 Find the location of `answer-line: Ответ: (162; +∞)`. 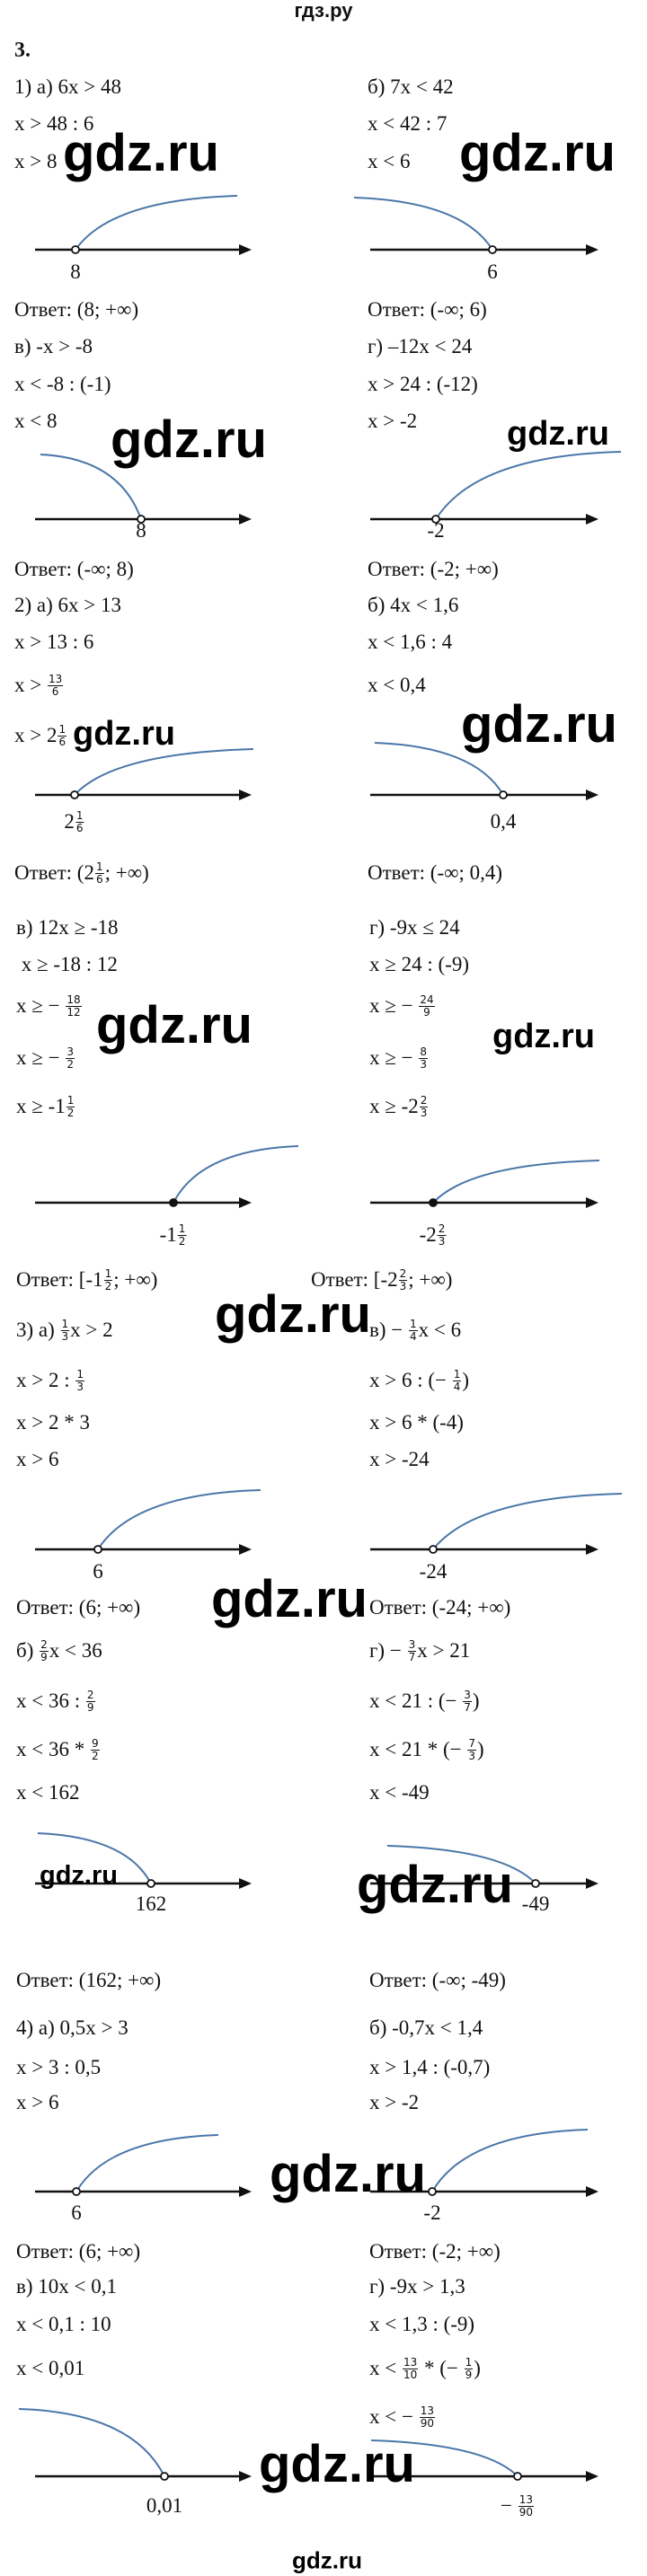

answer-line: Ответ: (162; +∞) is located at coordinates (88, 1980).